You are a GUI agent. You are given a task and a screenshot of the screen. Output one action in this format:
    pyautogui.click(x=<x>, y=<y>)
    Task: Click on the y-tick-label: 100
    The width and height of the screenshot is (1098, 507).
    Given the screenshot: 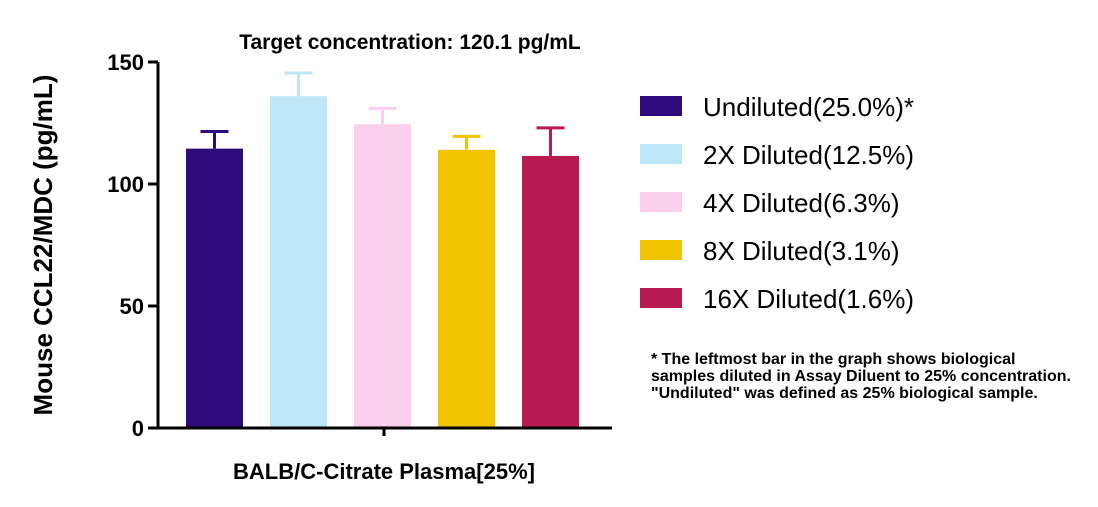 What is the action you would take?
    pyautogui.click(x=125, y=184)
    